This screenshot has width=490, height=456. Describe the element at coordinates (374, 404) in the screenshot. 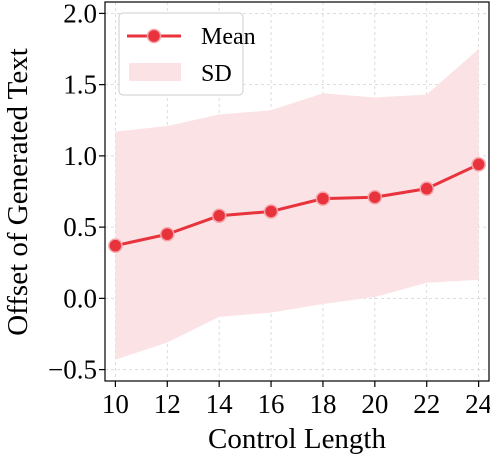

I see `x-tick-label: 20` at that location.